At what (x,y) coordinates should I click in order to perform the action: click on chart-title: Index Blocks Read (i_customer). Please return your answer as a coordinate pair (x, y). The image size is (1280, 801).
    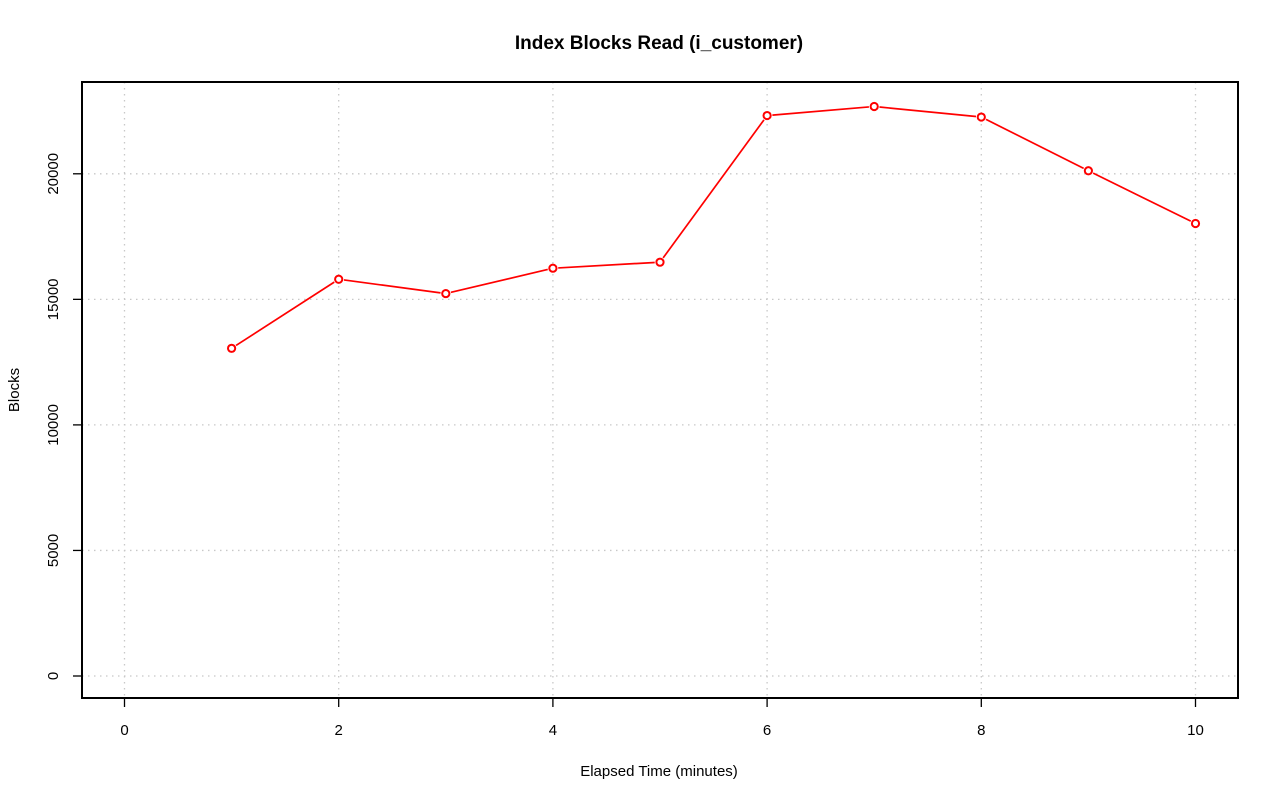
    Looking at the image, I should click on (659, 43).